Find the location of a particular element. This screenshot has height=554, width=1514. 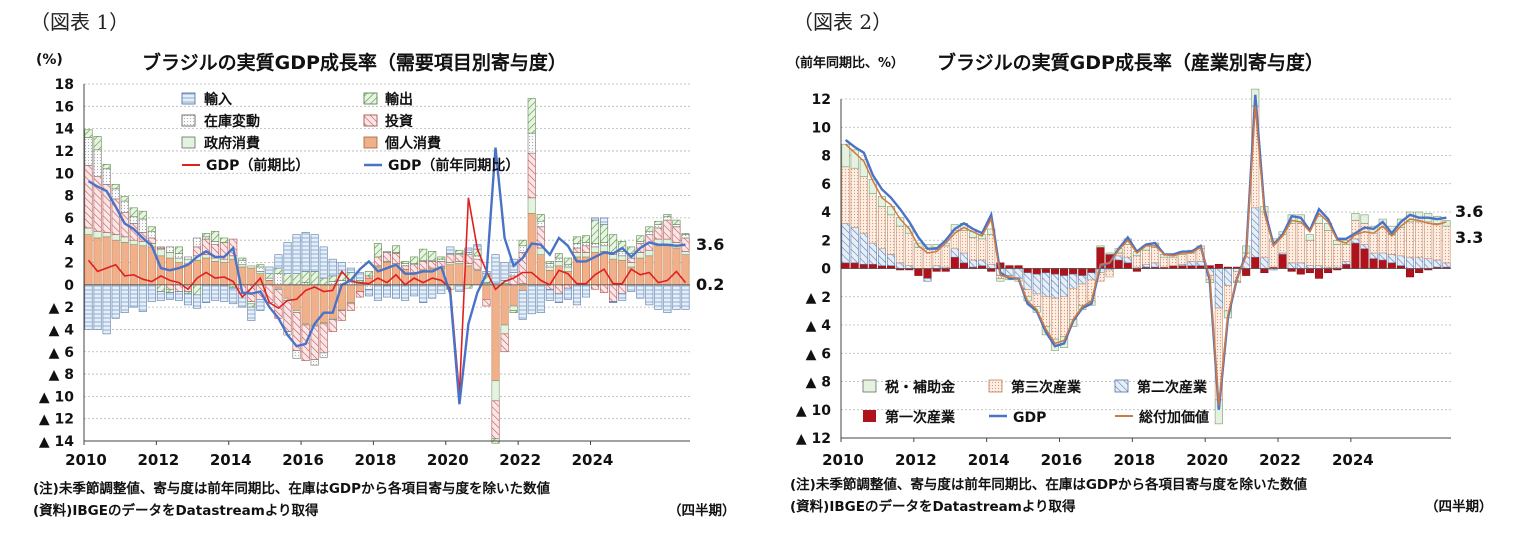

x-tick-label: 2022 is located at coordinates (1280, 460).